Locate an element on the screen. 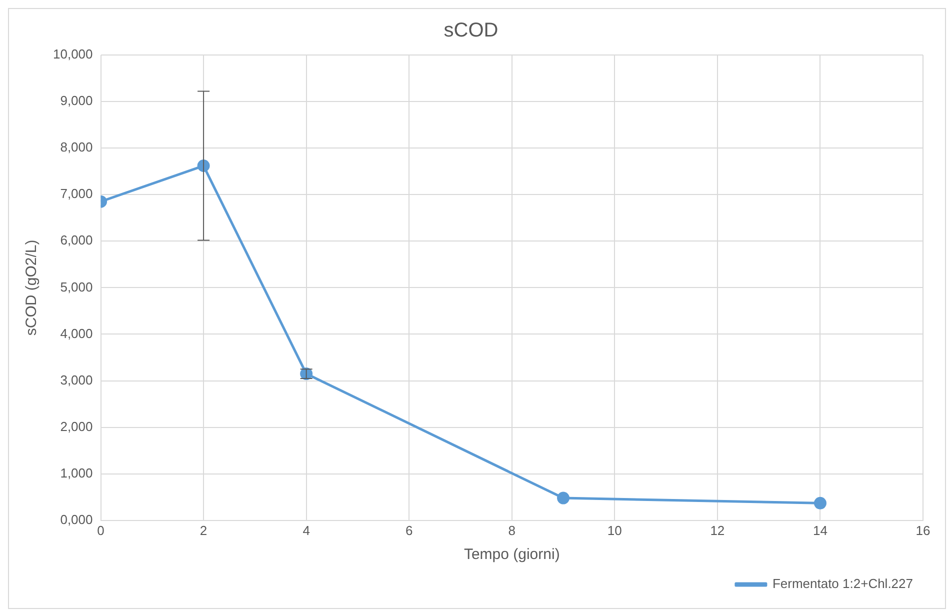 The image size is (952, 615). y-tick-label: 0,000 is located at coordinates (76, 519).